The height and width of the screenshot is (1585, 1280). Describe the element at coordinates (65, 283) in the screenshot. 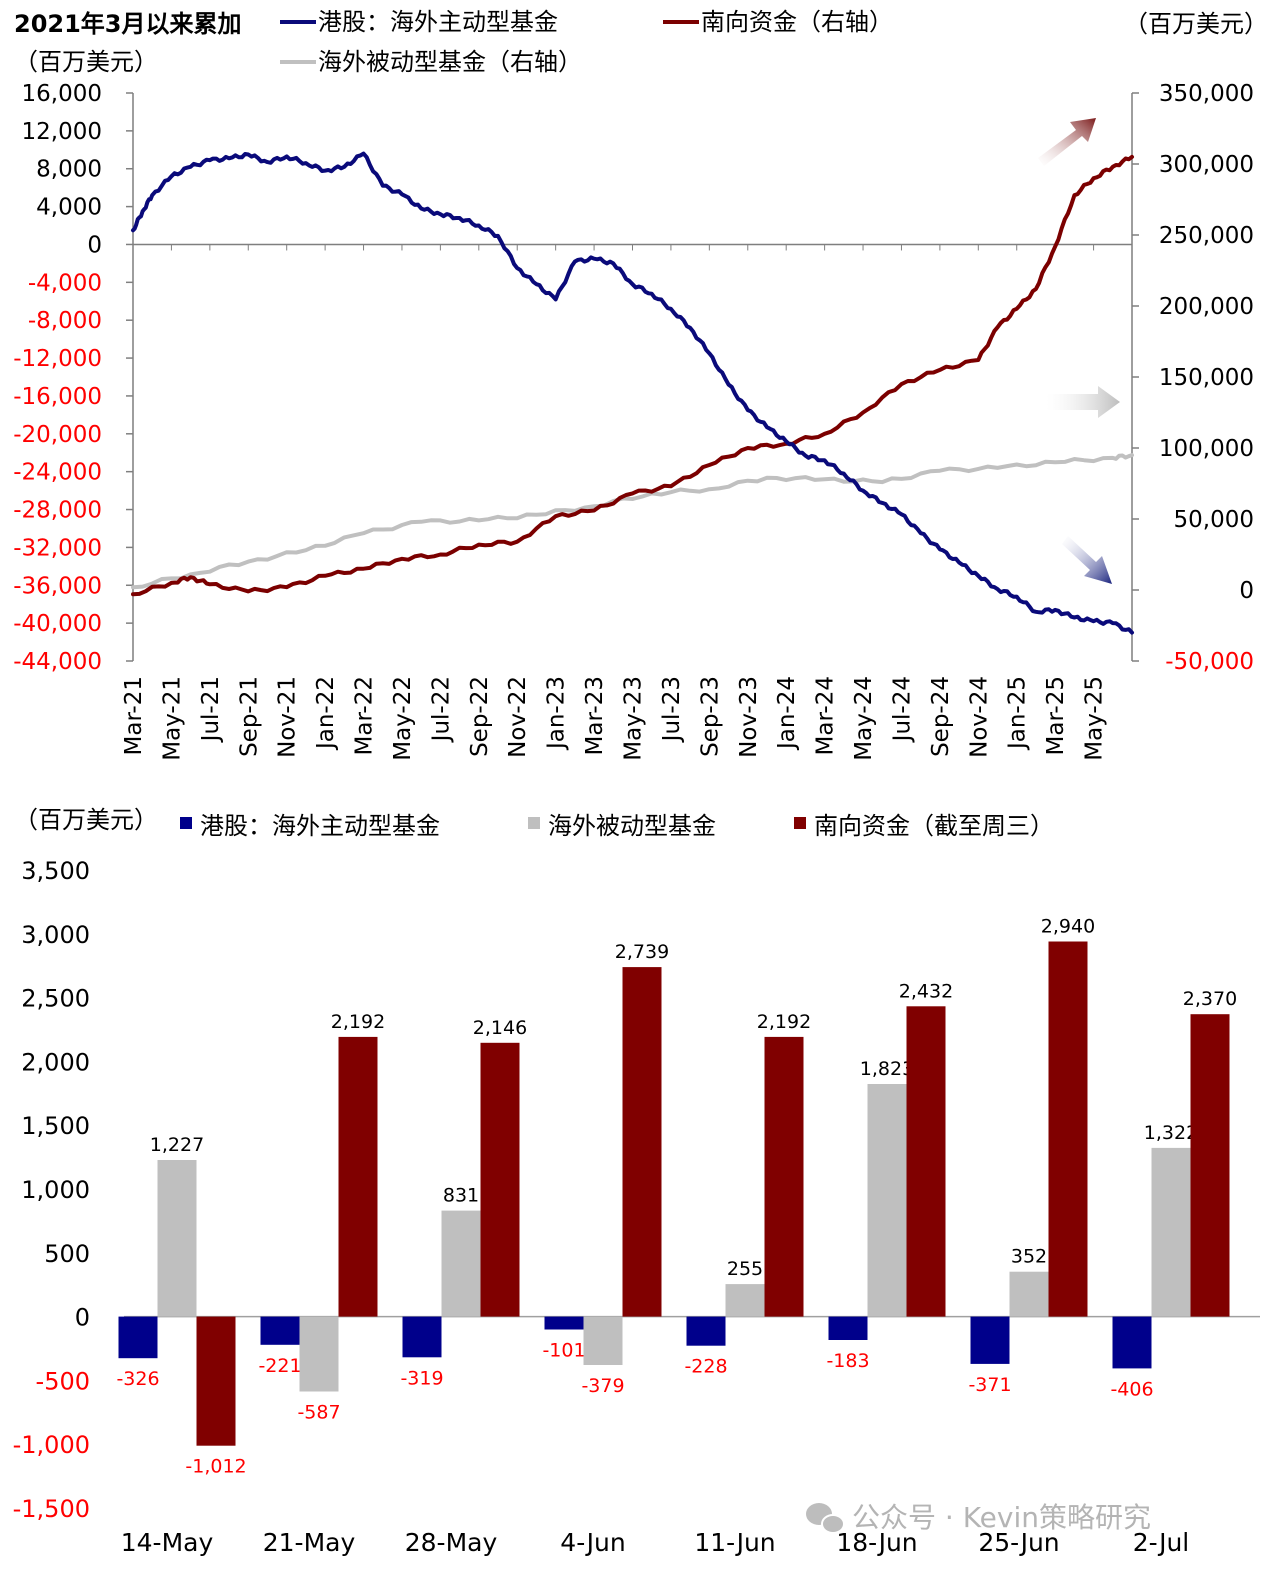

I see `left-tick-label: -4,000` at that location.